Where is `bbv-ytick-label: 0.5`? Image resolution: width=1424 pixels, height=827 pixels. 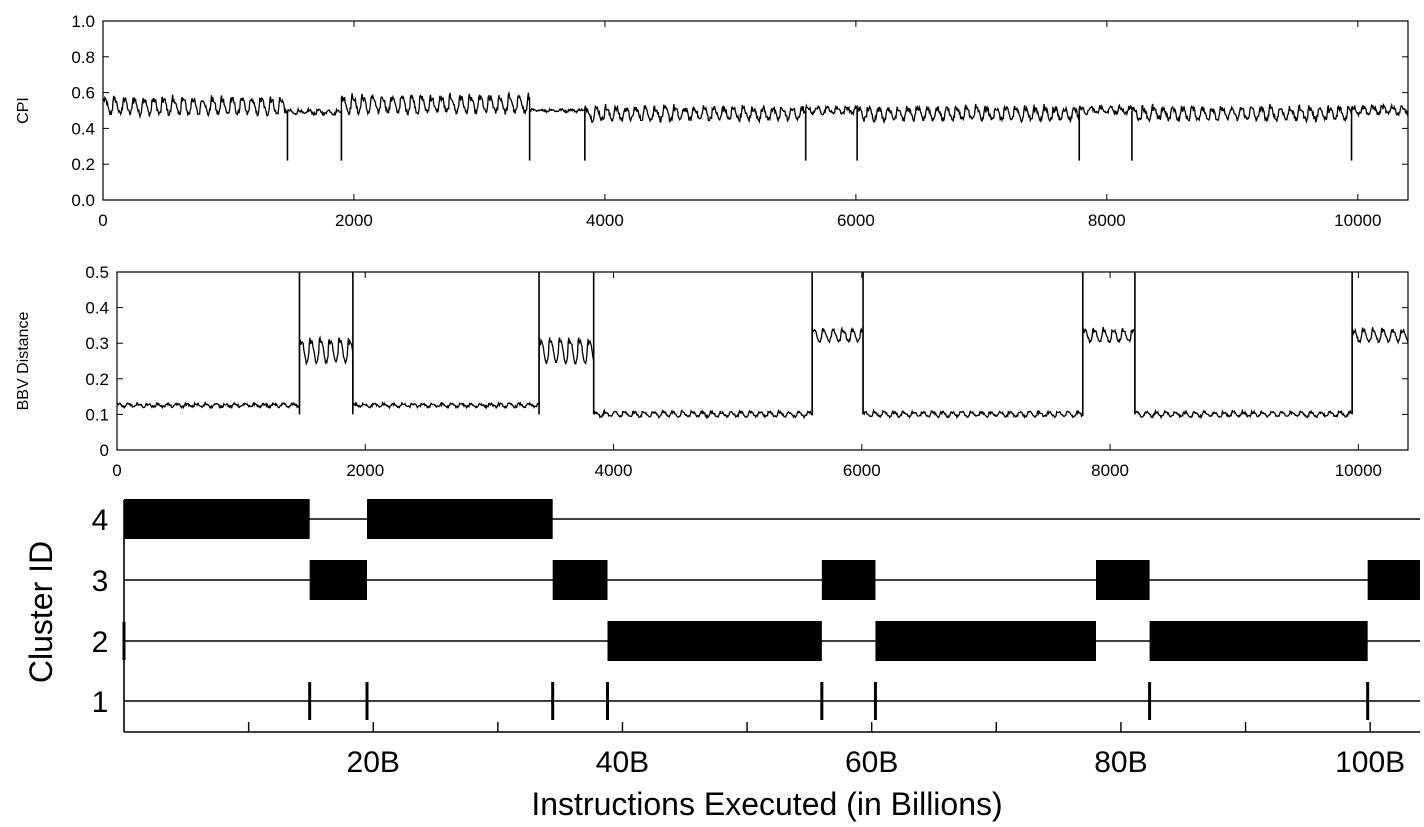 bbv-ytick-label: 0.5 is located at coordinates (97, 272).